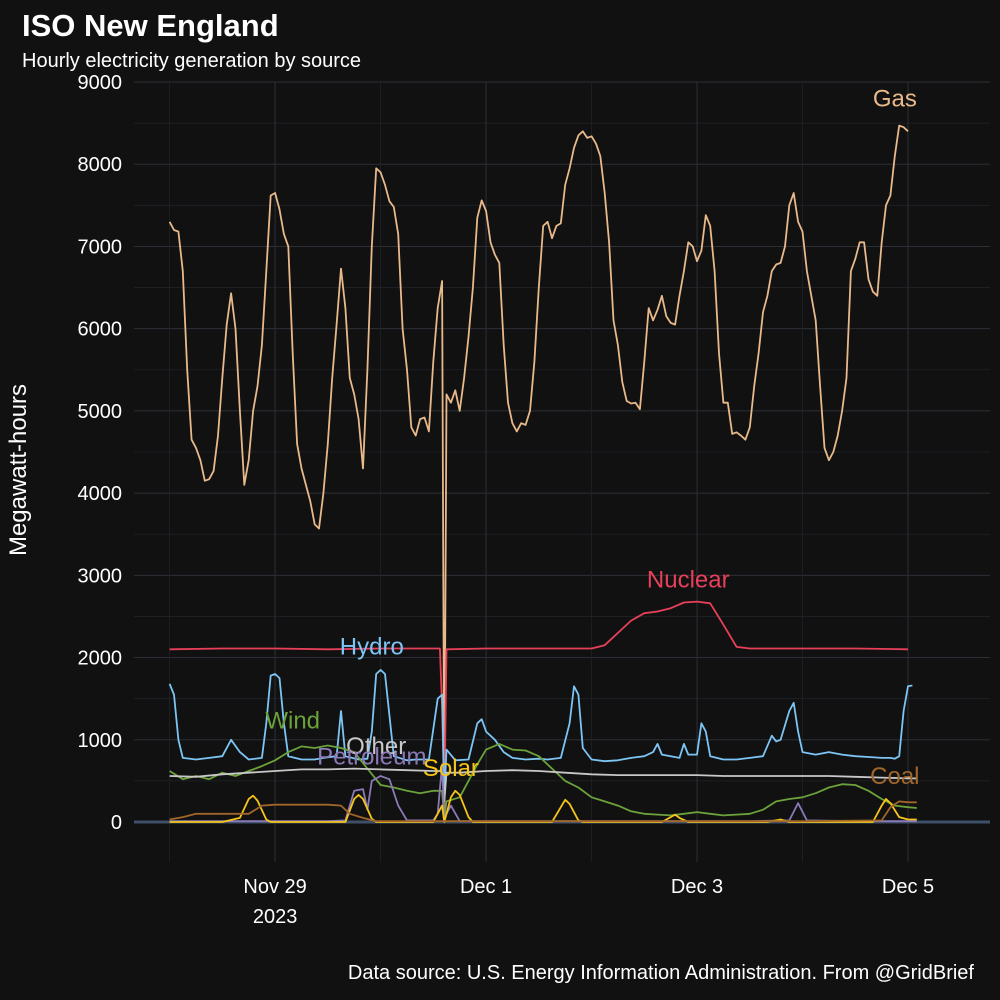 This screenshot has width=1000, height=1000. I want to click on series-label-nuclear: Nuclear, so click(688, 580).